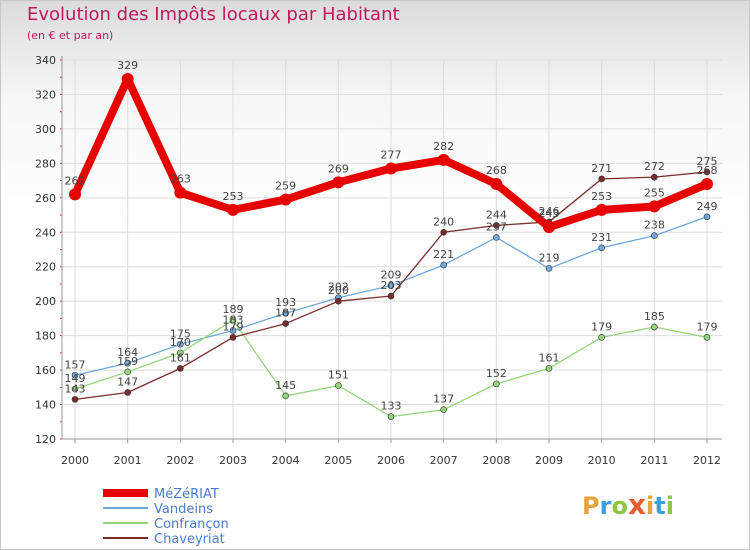 This screenshot has height=550, width=750. I want to click on data-label: 244, so click(496, 214).